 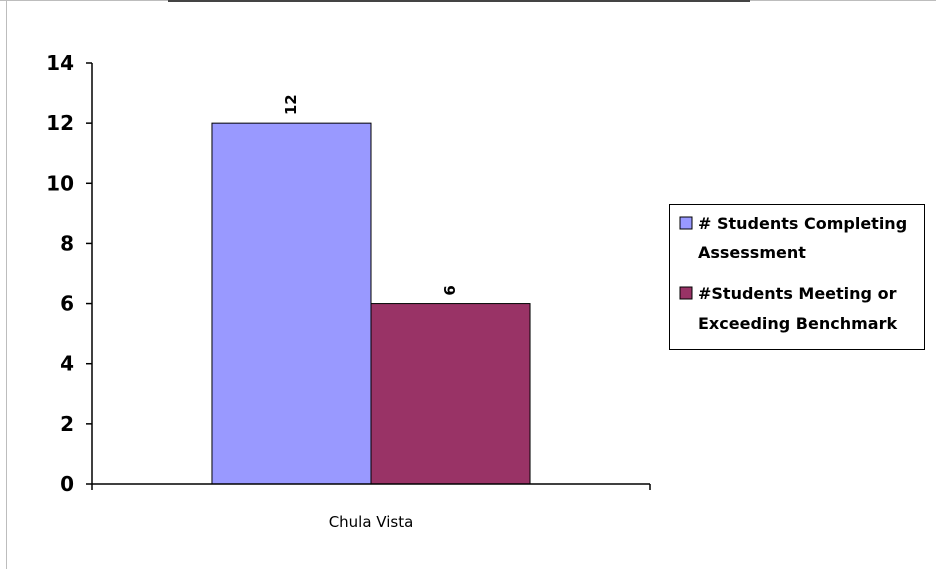 I want to click on x-tick-label: Chula Vista, so click(x=371, y=522).